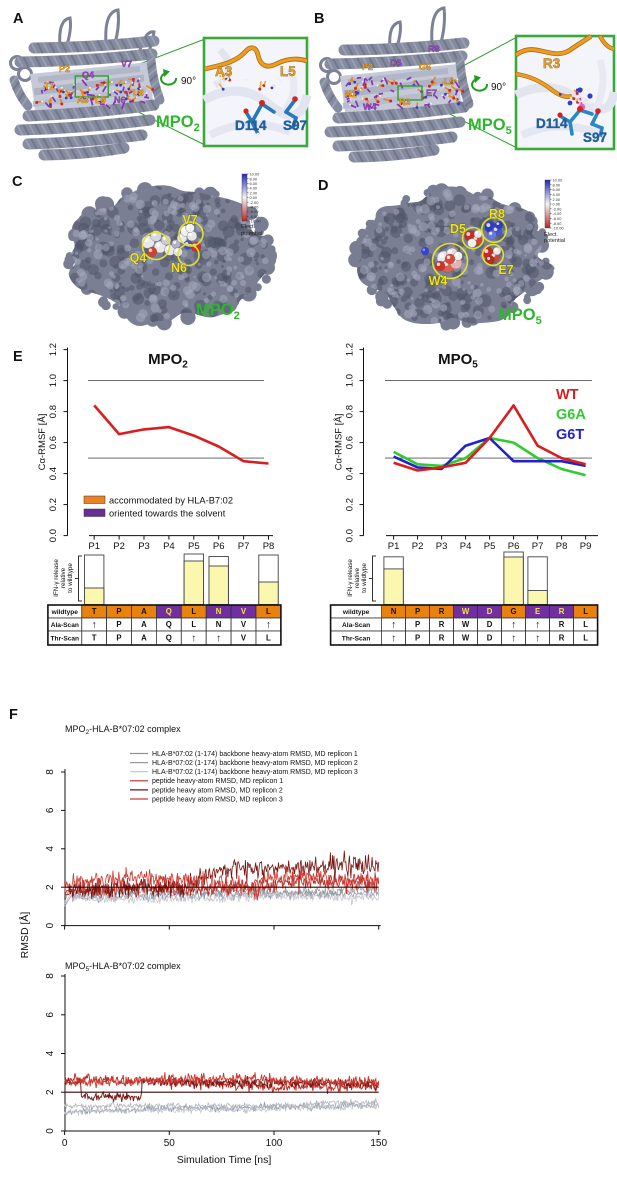 Image resolution: width=617 pixels, height=1185 pixels. Describe the element at coordinates (274, 1143) in the screenshot. I see `svg-text: 100` at that location.